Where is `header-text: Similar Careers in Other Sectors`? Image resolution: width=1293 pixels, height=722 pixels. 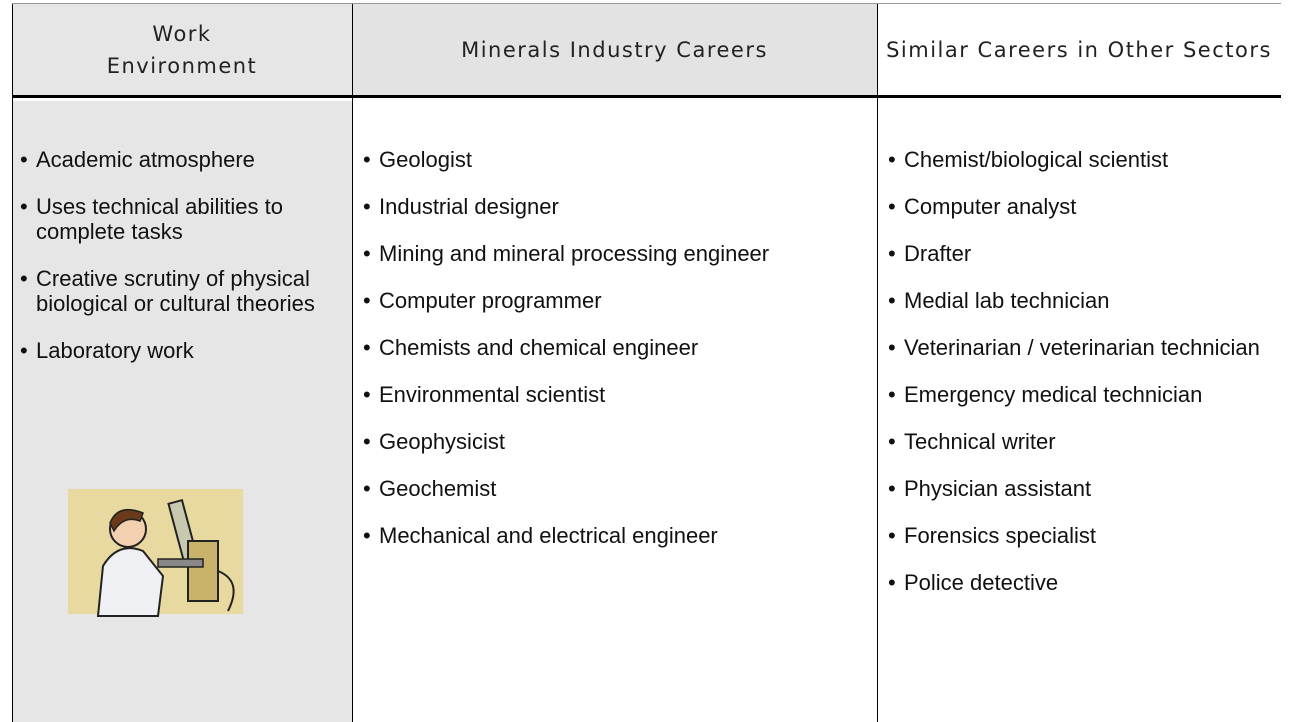 header-text: Similar Careers in Other Sectors is located at coordinates (1079, 49).